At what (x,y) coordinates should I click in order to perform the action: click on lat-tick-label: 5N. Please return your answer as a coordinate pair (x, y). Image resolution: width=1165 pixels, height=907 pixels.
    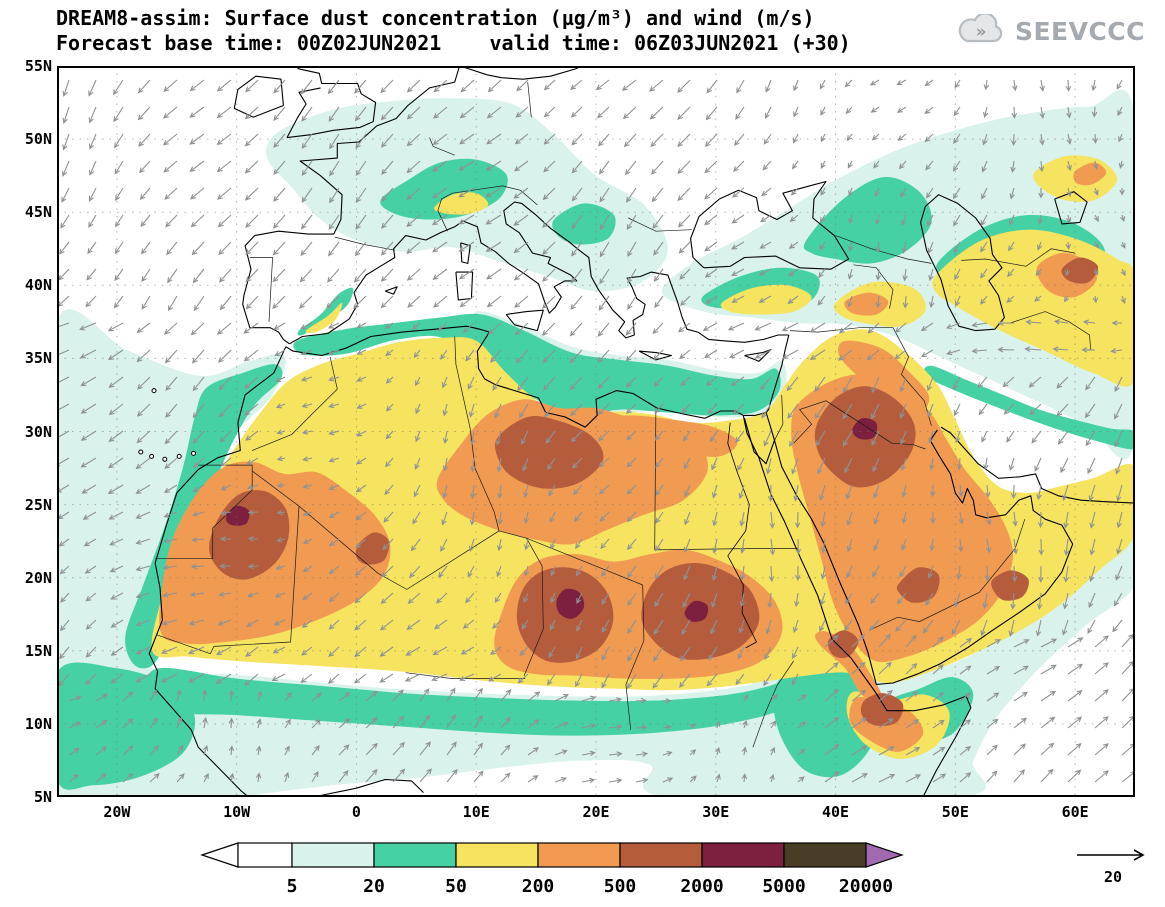
    Looking at the image, I should click on (42, 797).